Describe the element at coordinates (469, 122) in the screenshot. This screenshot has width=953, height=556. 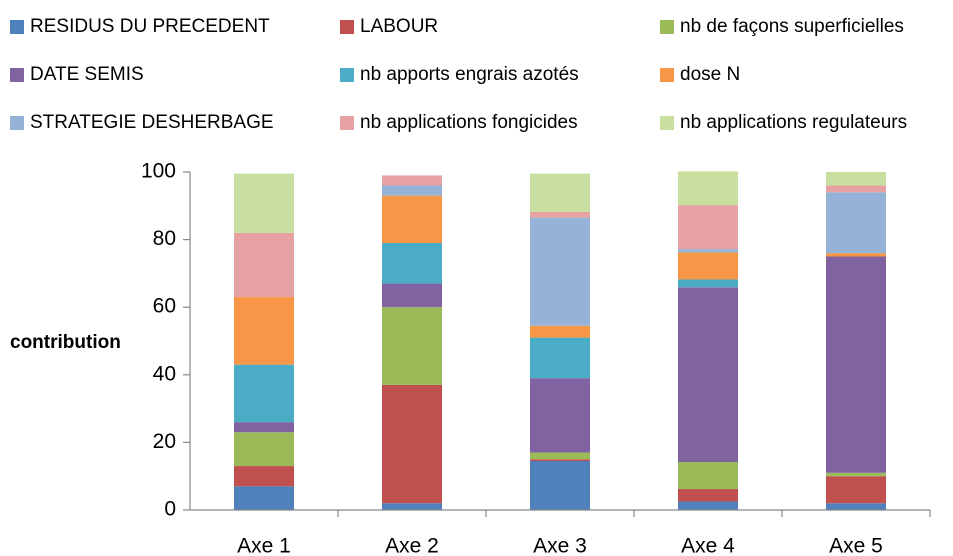
I see `legend-label: nb applications fongicides` at that location.